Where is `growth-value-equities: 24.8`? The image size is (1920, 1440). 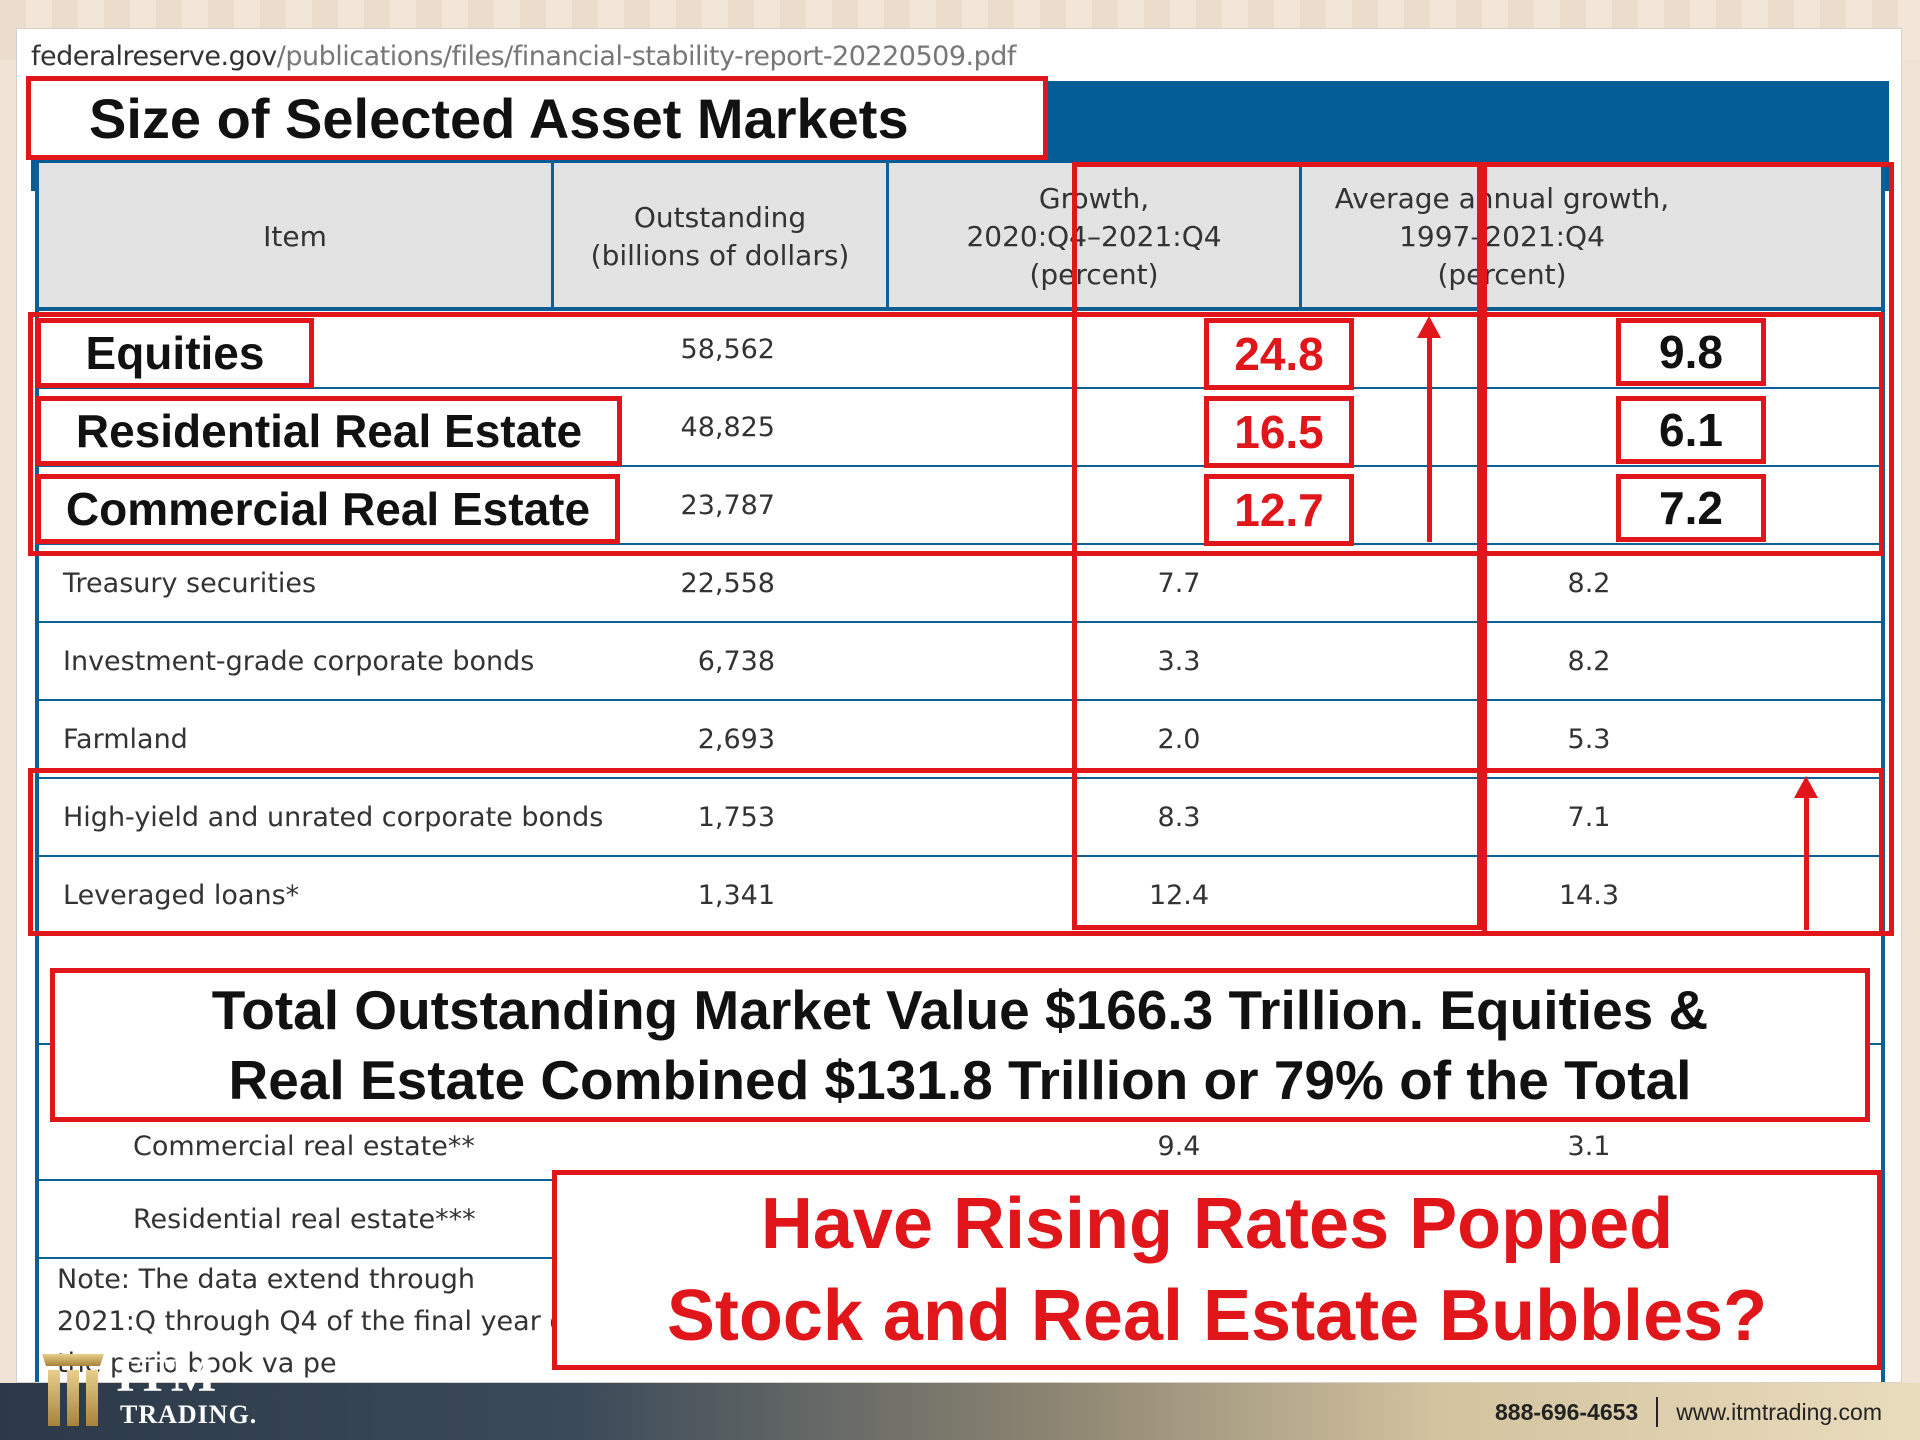
growth-value-equities: 24.8 is located at coordinates (1279, 354).